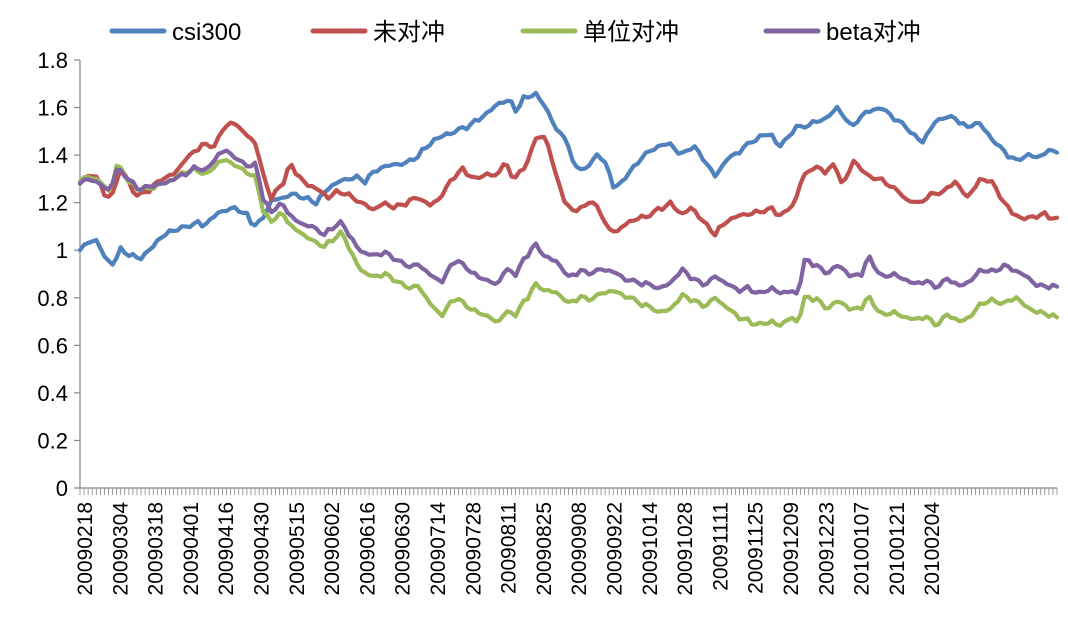  What do you see at coordinates (206, 32) in the screenshot?
I see `legend-label: csi300` at bounding box center [206, 32].